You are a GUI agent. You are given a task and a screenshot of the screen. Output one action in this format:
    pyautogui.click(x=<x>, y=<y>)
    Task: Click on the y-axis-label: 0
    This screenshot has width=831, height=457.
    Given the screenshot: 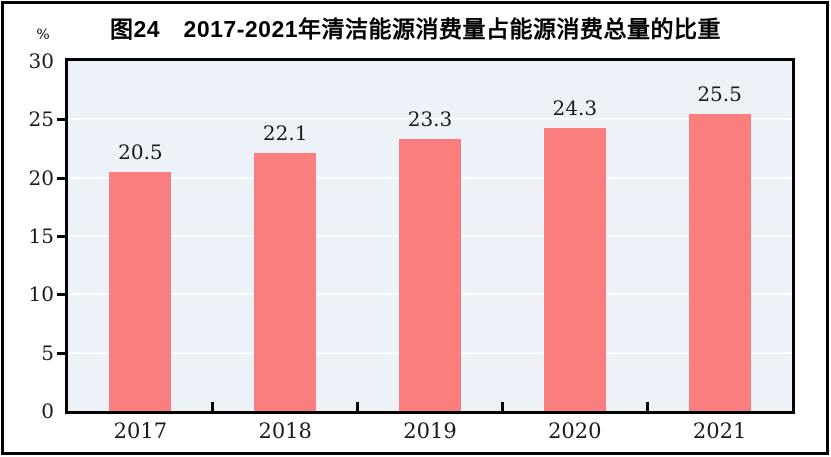 What is the action you would take?
    pyautogui.click(x=47, y=411)
    